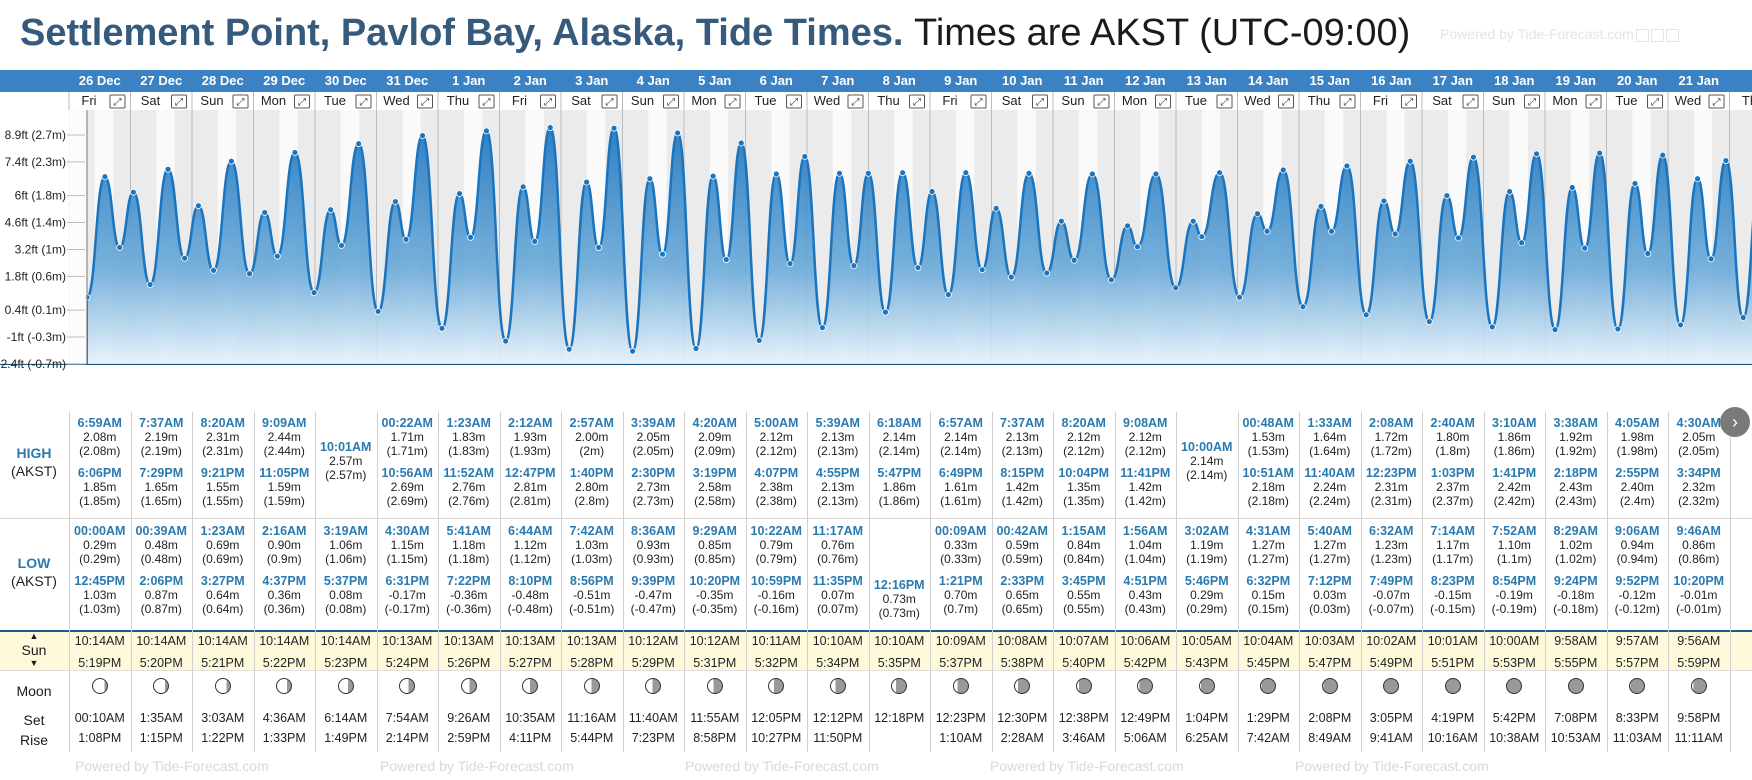 This screenshot has height=780, width=1752. I want to click on tide-time: 9:46AM, so click(1698, 531).